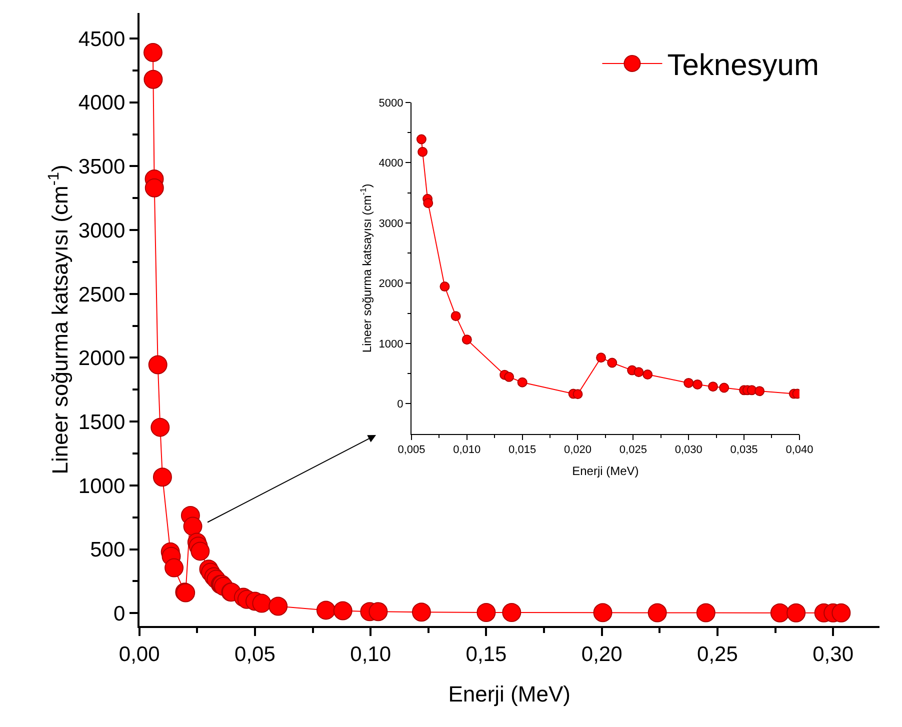 The image size is (902, 727). Describe the element at coordinates (578, 450) in the screenshot. I see `x-tick-label: 0,020` at that location.